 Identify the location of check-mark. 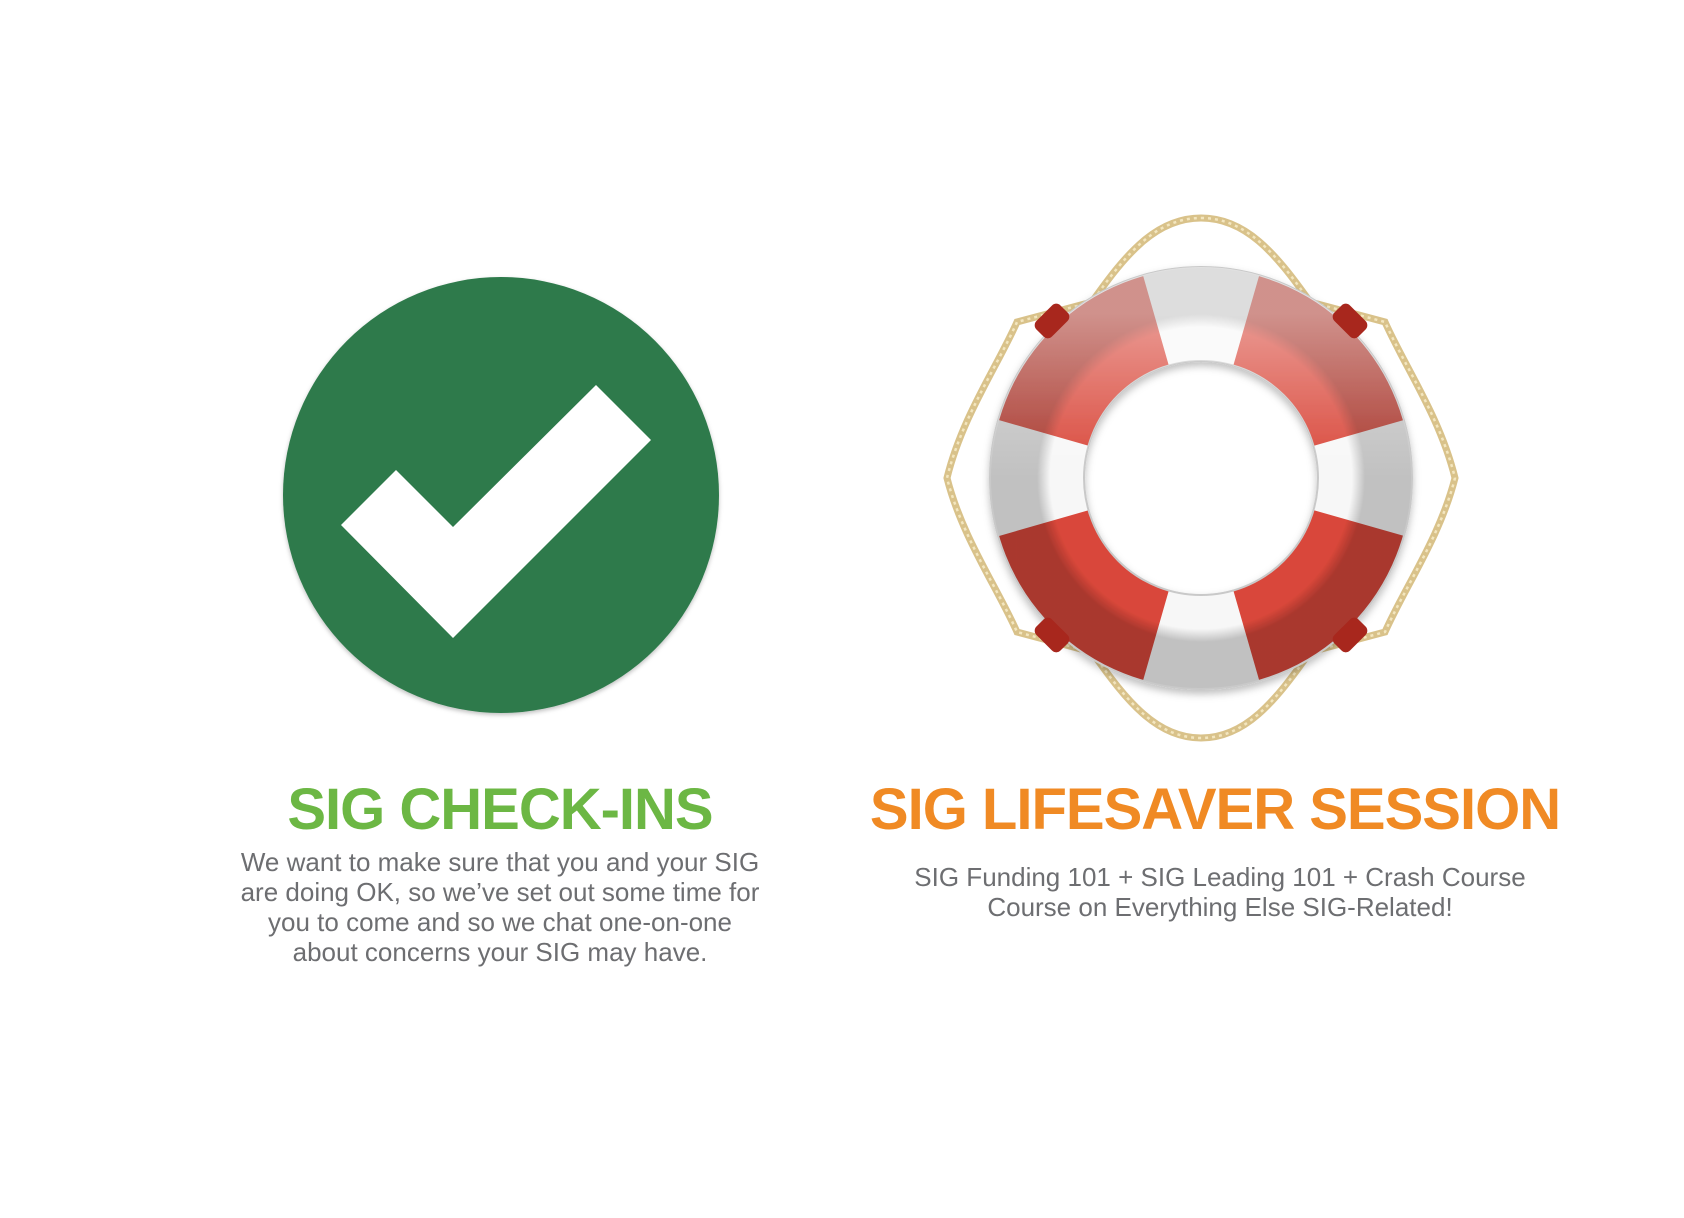
(496, 511).